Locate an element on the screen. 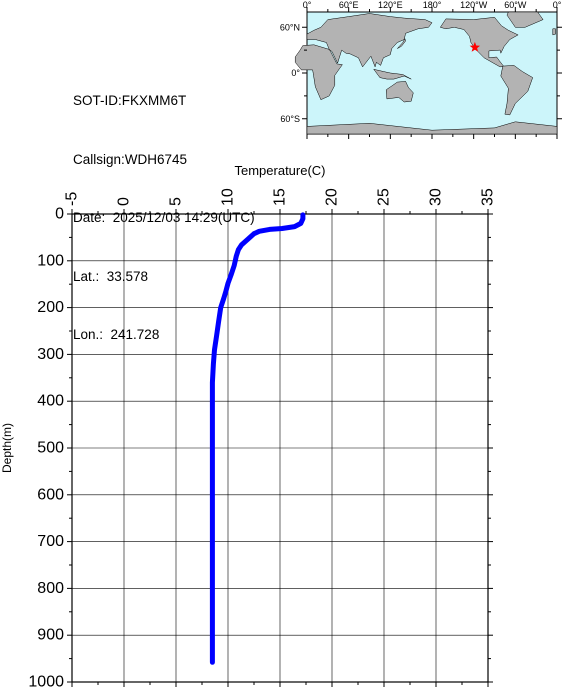  map-latitude-label: 60°N is located at coordinates (290, 27).